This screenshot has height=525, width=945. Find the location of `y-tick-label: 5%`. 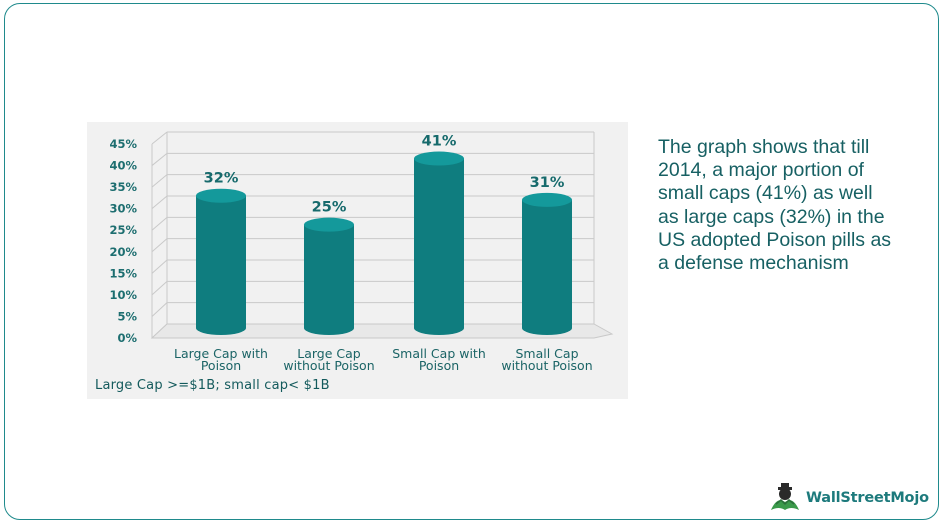

y-tick-label: 5% is located at coordinates (127, 316).